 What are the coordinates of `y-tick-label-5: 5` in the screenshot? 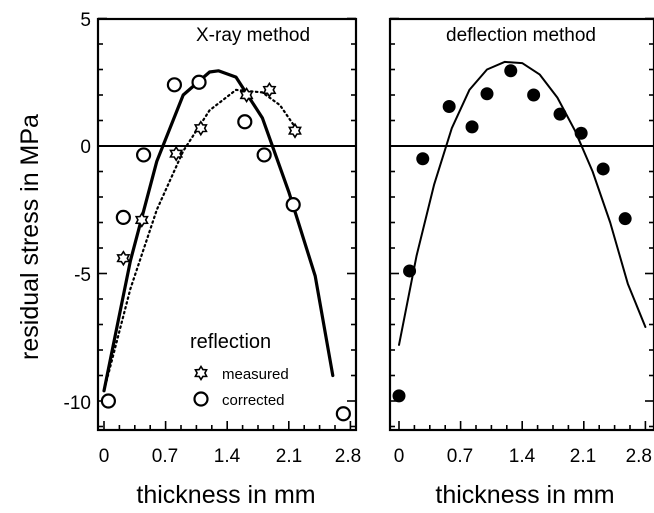 It's located at (85, 20).